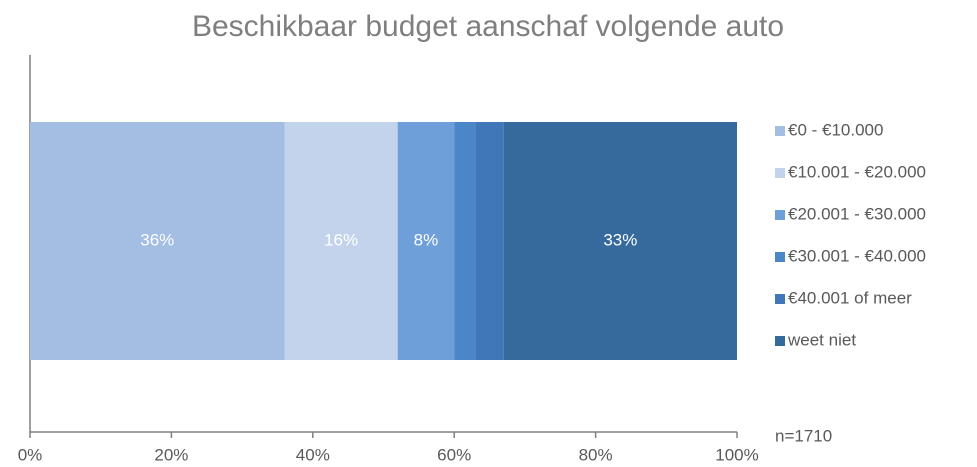 This screenshot has height=467, width=977. What do you see at coordinates (171, 454) in the screenshot?
I see `x-tick-label: 20%` at bounding box center [171, 454].